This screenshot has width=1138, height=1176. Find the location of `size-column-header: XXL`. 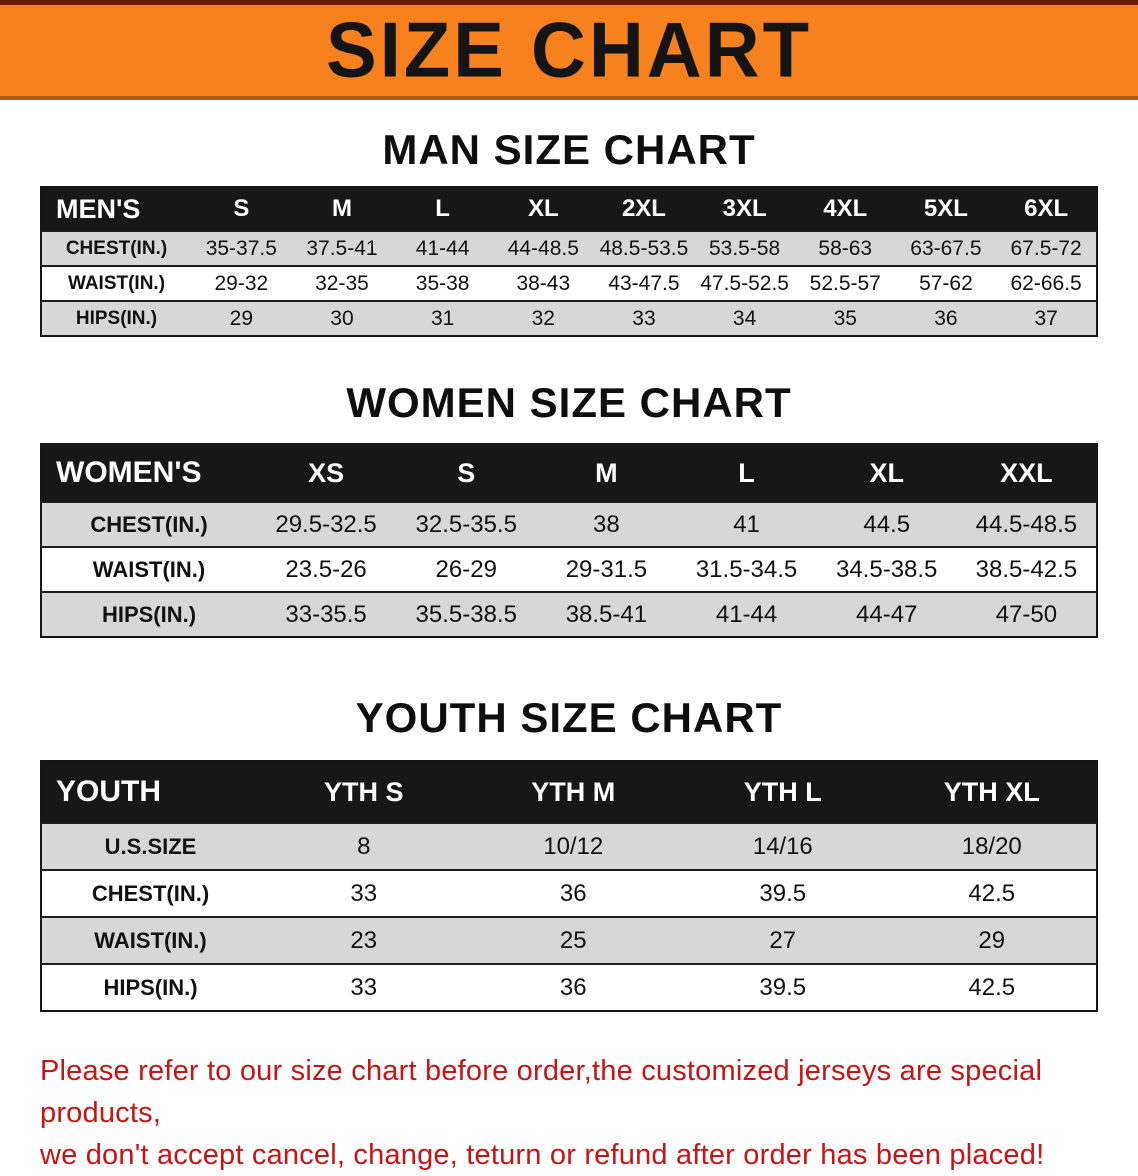

size-column-header: XXL is located at coordinates (1026, 473).